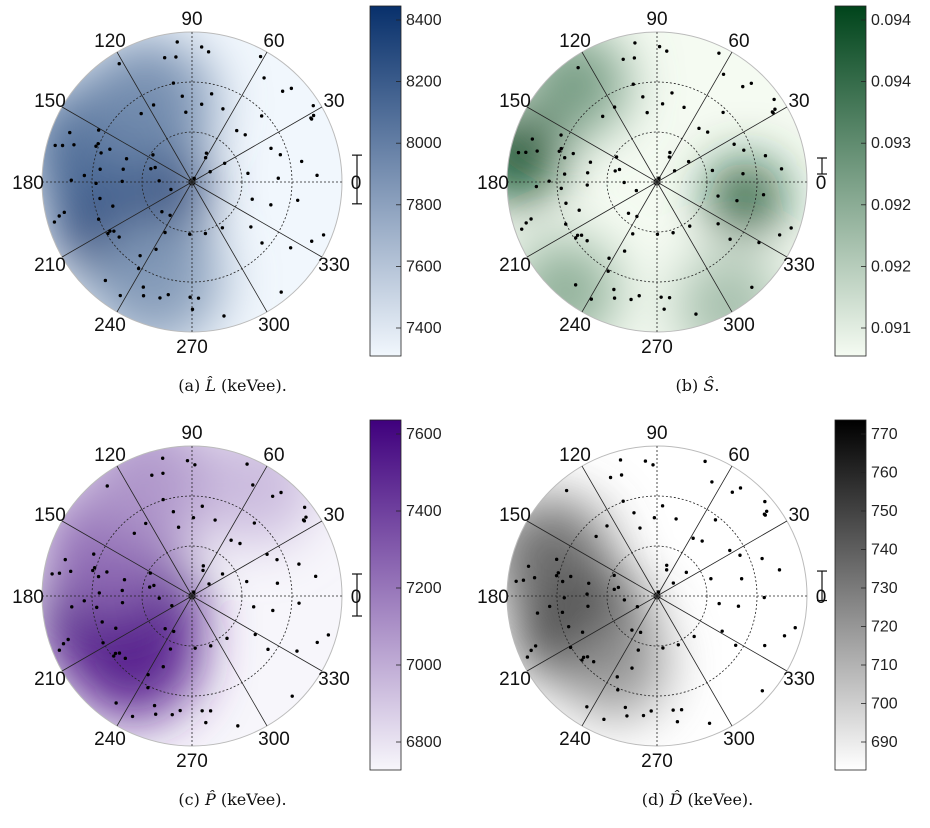 The height and width of the screenshot is (828, 930). What do you see at coordinates (884, 627) in the screenshot?
I see `colorbar-tick-label: 720` at bounding box center [884, 627].